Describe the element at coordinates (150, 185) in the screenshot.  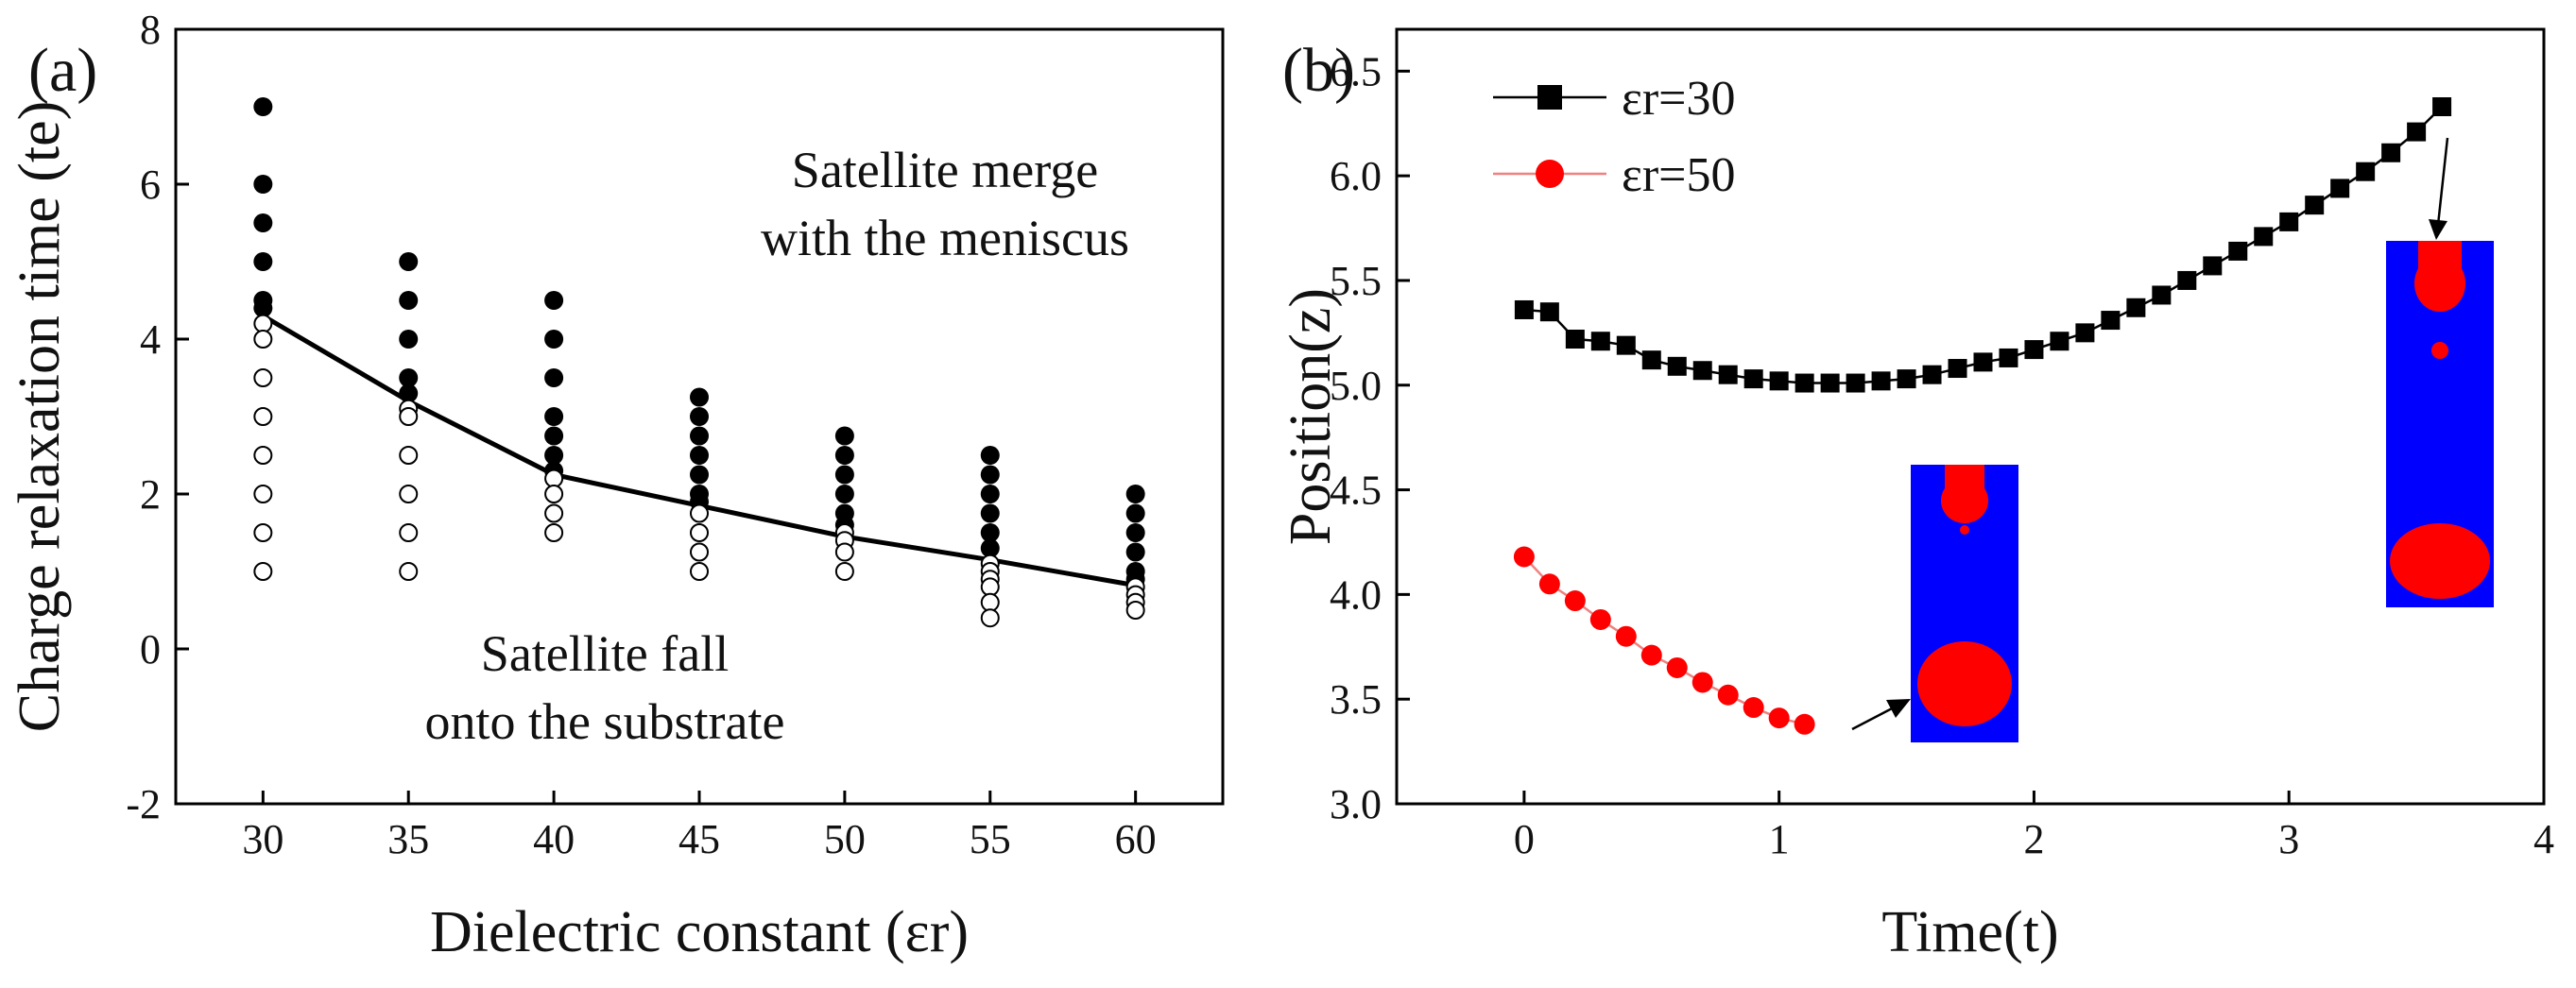
I see `a-y-tick-label: 6` at that location.